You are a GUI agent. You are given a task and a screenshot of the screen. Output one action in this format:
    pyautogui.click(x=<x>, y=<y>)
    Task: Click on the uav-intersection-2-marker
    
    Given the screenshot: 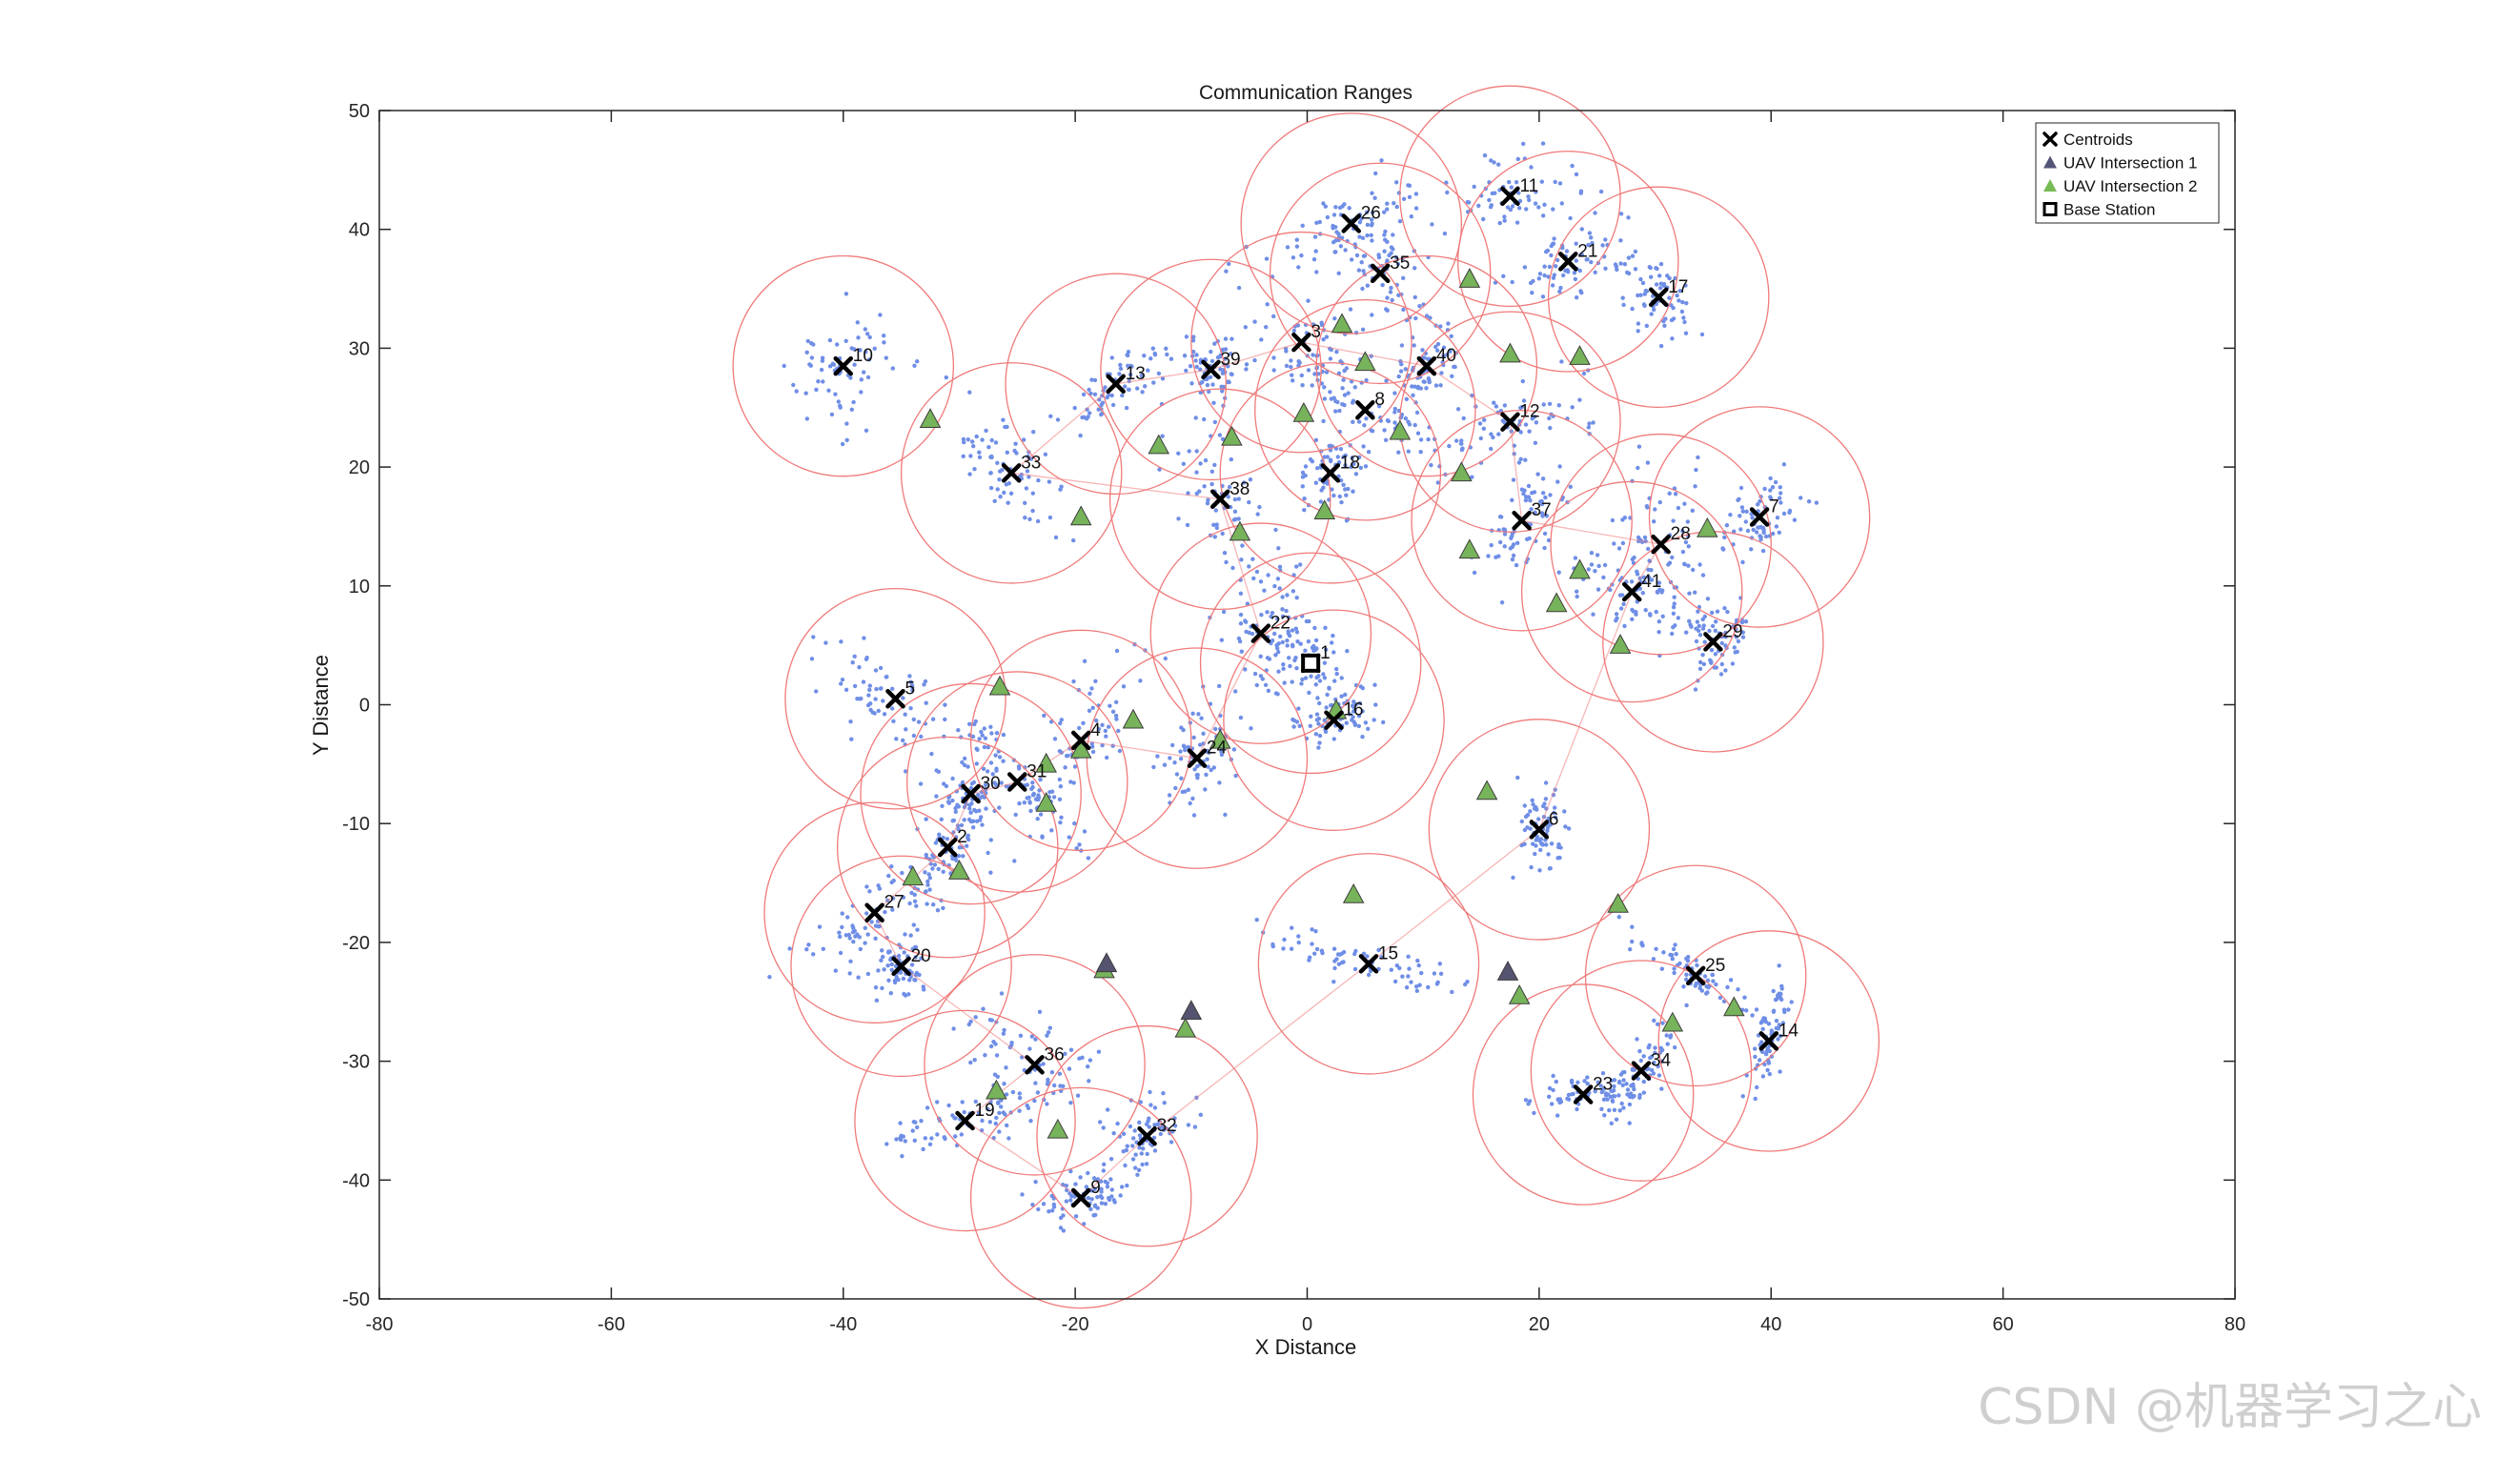 What is the action you would take?
    pyautogui.click(x=959, y=870)
    